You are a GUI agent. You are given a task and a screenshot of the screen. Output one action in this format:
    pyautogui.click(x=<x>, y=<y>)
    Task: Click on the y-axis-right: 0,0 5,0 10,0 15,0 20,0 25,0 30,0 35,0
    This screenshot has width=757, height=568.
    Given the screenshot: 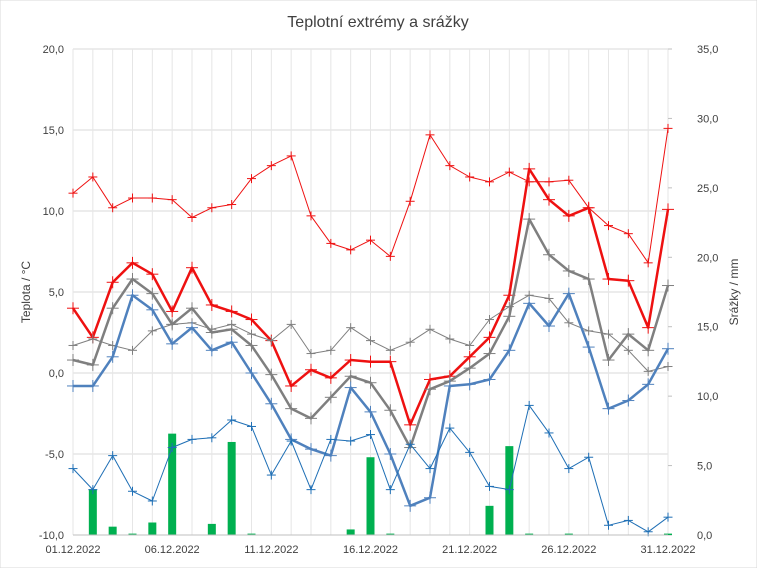 What is the action you would take?
    pyautogui.click(x=707, y=293)
    